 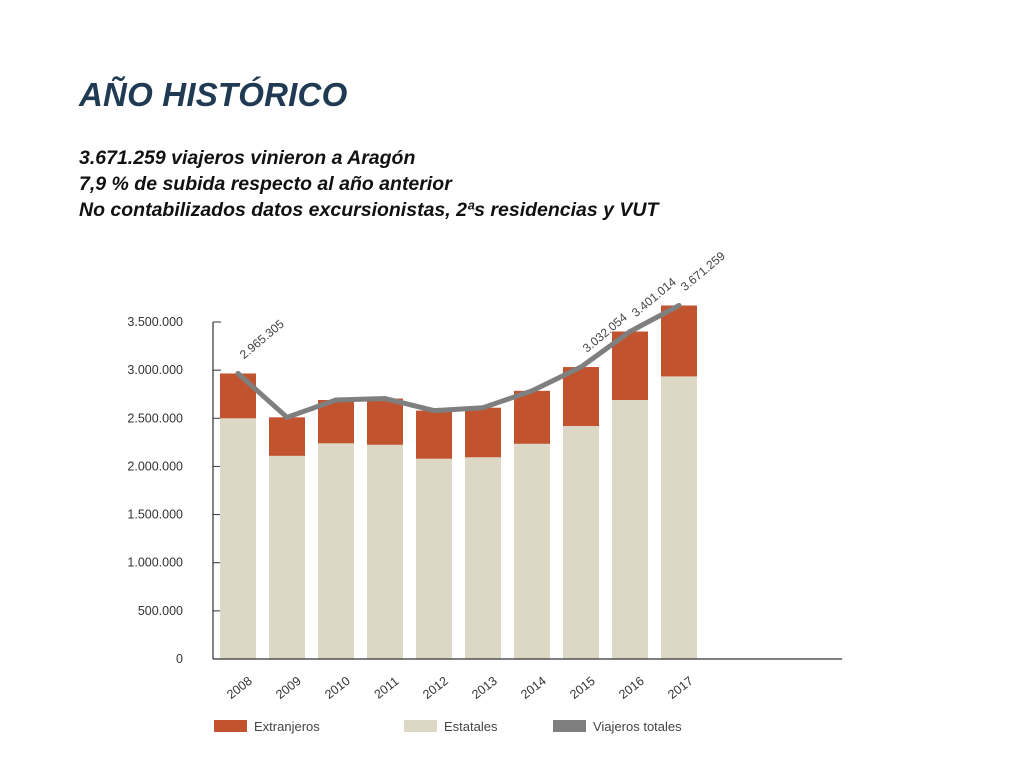 What do you see at coordinates (179, 659) in the screenshot?
I see `y-tick-label: 0` at bounding box center [179, 659].